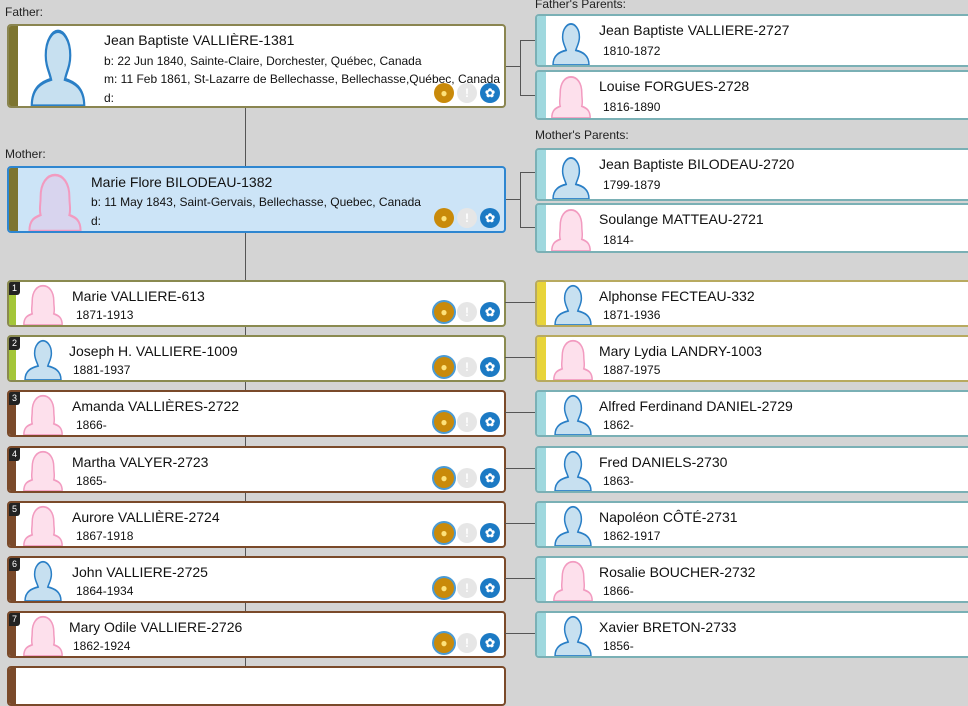 The height and width of the screenshot is (706, 968). Describe the element at coordinates (751, 228) in the screenshot. I see `grandparent-card: Soulange MATTEAU-2721 1814-` at that location.